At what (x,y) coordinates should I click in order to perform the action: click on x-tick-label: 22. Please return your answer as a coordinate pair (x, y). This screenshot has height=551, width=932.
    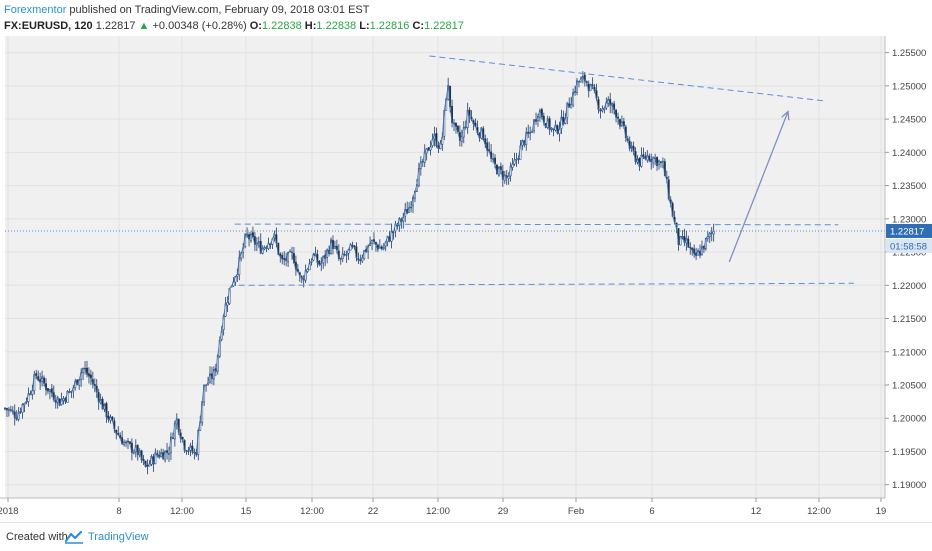
    Looking at the image, I should click on (373, 511).